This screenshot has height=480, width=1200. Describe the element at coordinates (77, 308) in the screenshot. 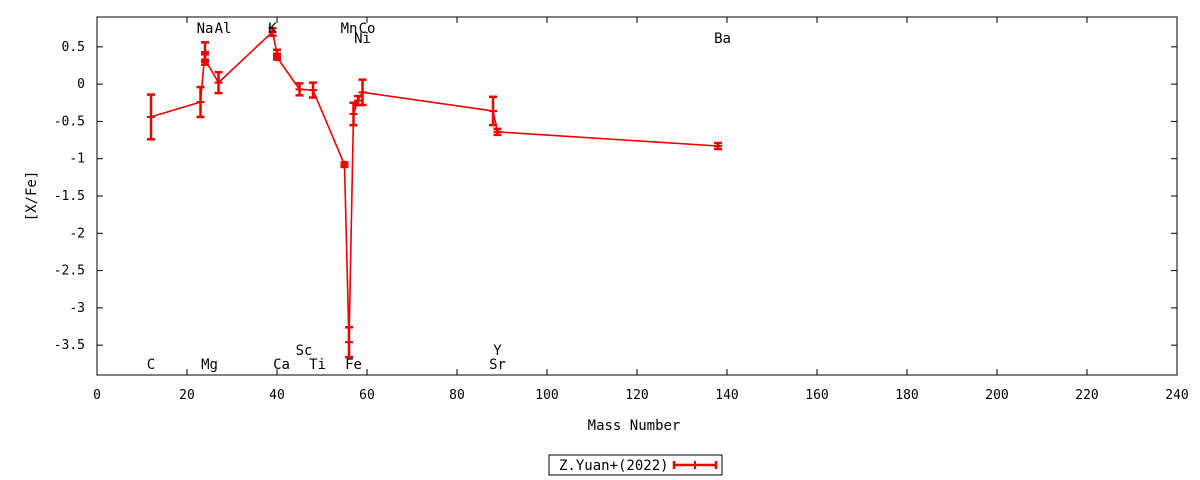

I see `y-tick-label: -3` at that location.